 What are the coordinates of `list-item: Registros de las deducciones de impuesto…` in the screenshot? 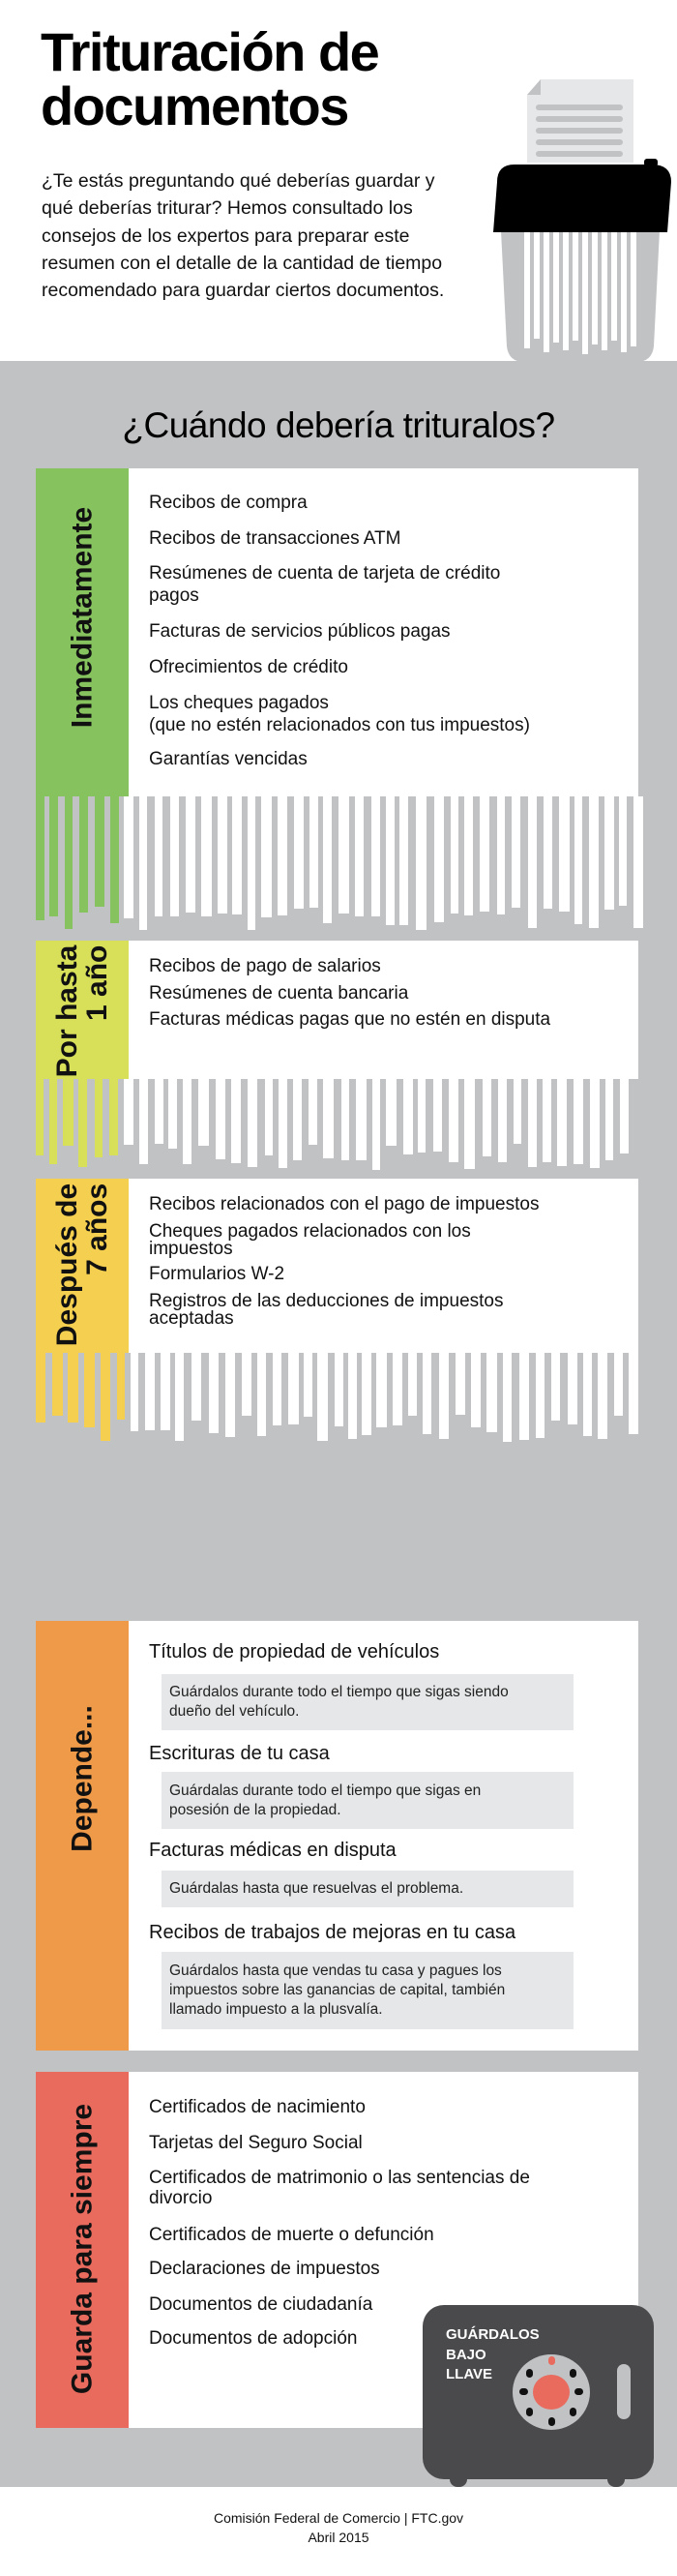 It's located at (326, 1310).